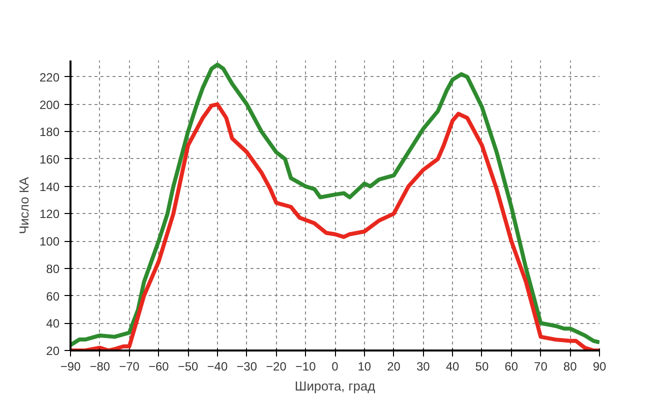 The image size is (649, 410). What do you see at coordinates (482, 367) in the screenshot?
I see `x-tick-label: 50` at bounding box center [482, 367].